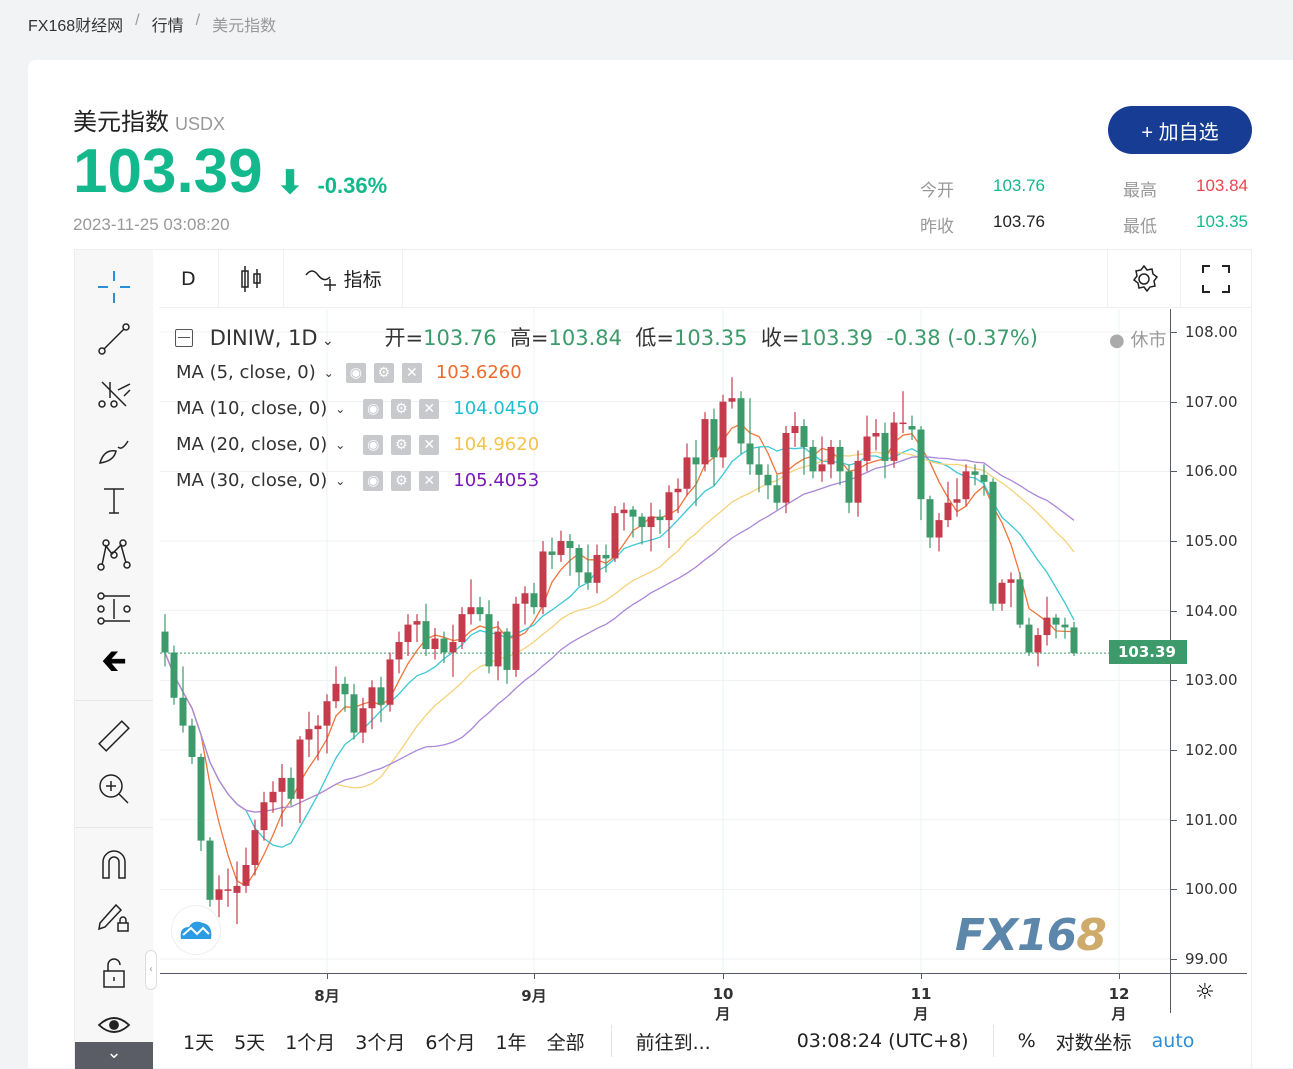 The height and width of the screenshot is (1069, 1293). What do you see at coordinates (1140, 190) in the screenshot?
I see `high-label: 最高` at bounding box center [1140, 190].